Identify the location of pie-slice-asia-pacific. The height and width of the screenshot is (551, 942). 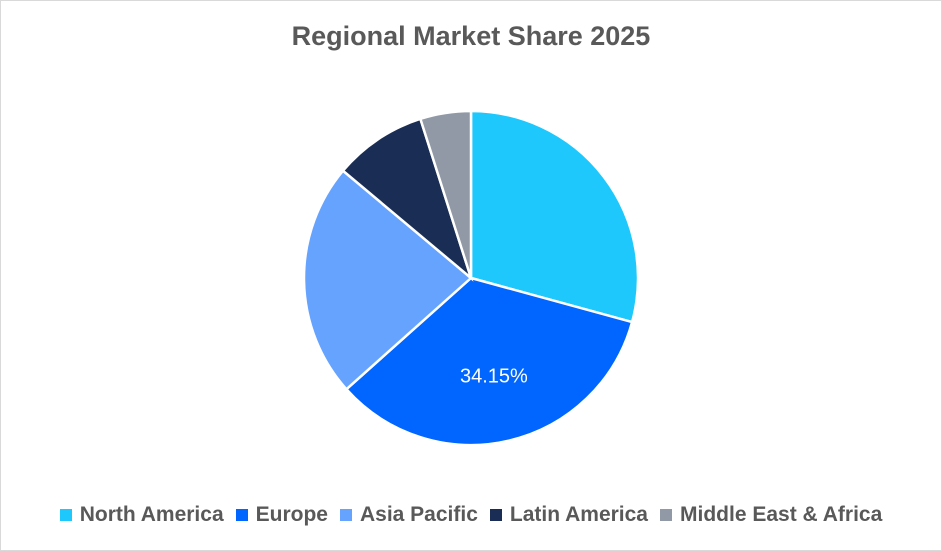
(387, 279).